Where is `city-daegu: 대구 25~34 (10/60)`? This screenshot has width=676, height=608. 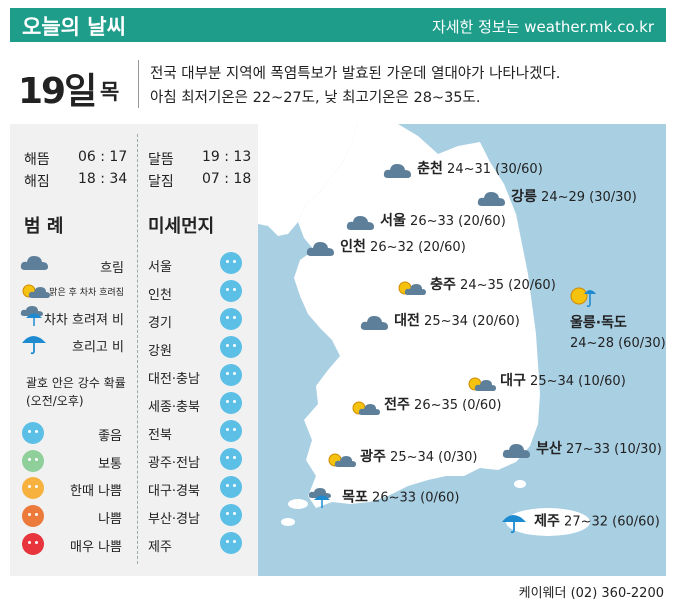
city-daegu: 대구 25~34 (10/60) is located at coordinates (546, 381).